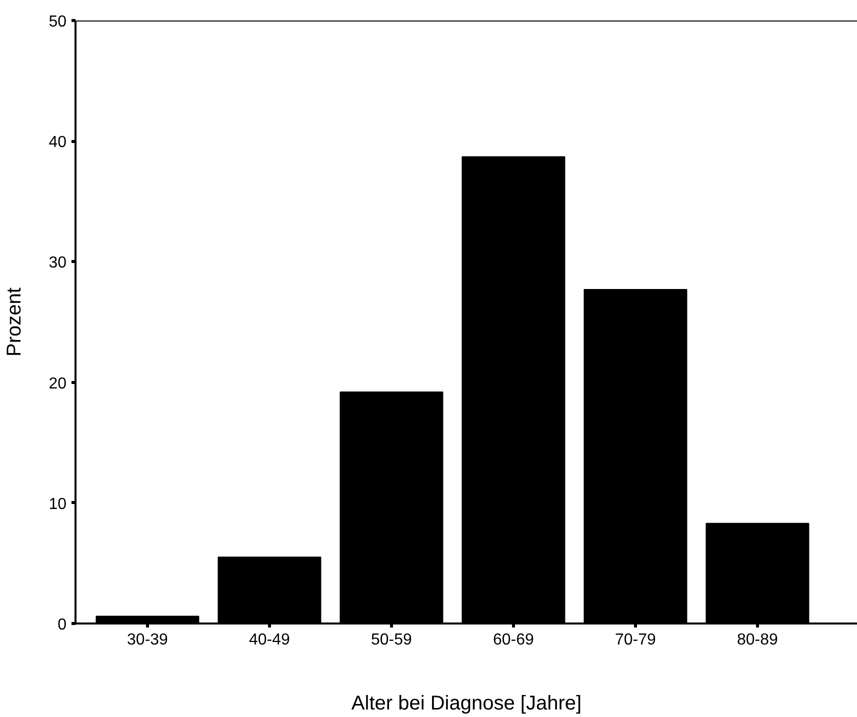 The height and width of the screenshot is (717, 857). I want to click on y-tick-label: 0, so click(62, 625).